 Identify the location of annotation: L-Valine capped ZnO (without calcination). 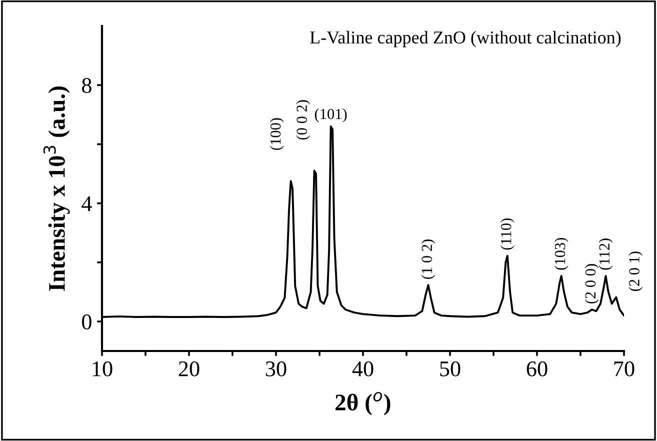
(465, 39).